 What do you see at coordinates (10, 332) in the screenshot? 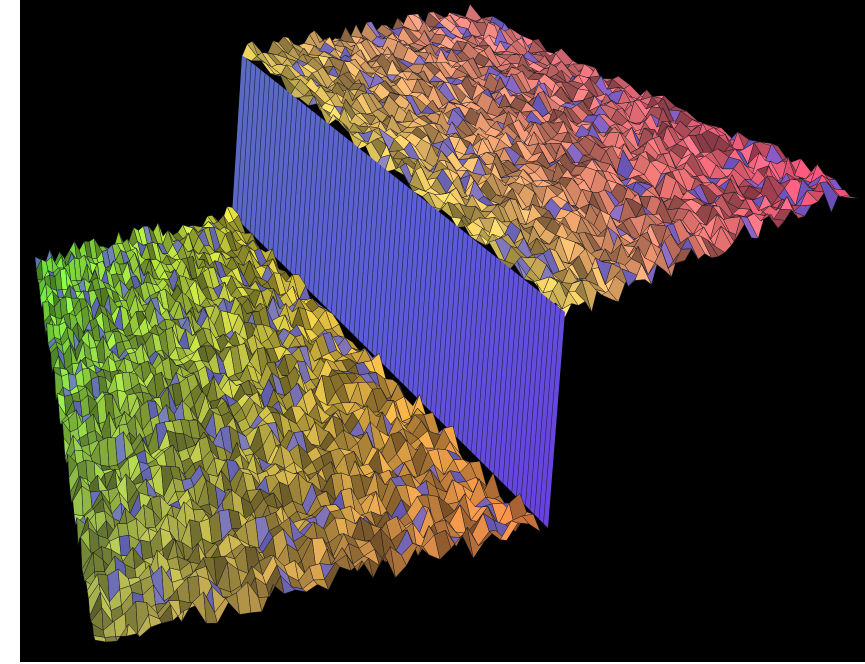
I see `margin` at bounding box center [10, 332].